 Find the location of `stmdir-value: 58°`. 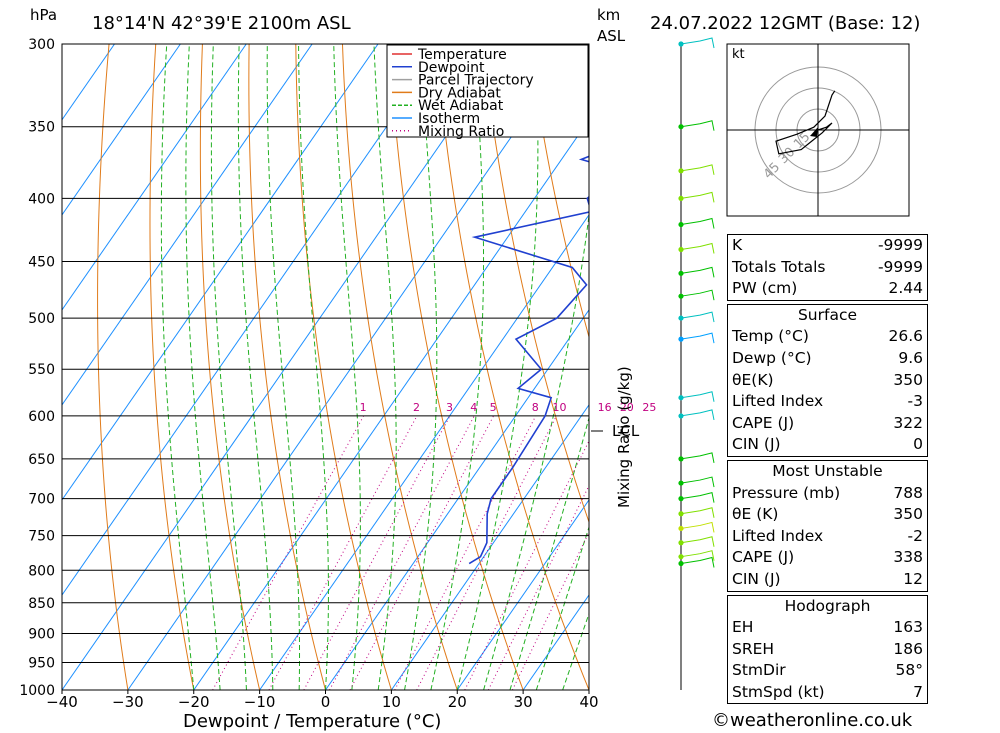

stmdir-value: 58° is located at coordinates (909, 670).